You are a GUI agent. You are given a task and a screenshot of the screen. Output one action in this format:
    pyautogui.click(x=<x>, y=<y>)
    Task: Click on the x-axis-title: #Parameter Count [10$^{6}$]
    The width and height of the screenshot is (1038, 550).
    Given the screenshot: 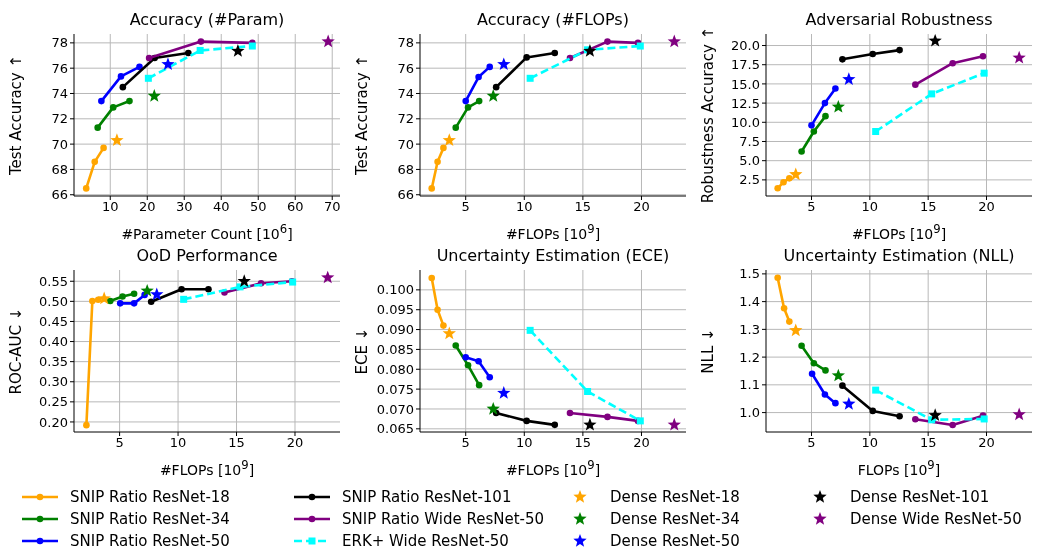 What is the action you would take?
    pyautogui.click(x=207, y=232)
    